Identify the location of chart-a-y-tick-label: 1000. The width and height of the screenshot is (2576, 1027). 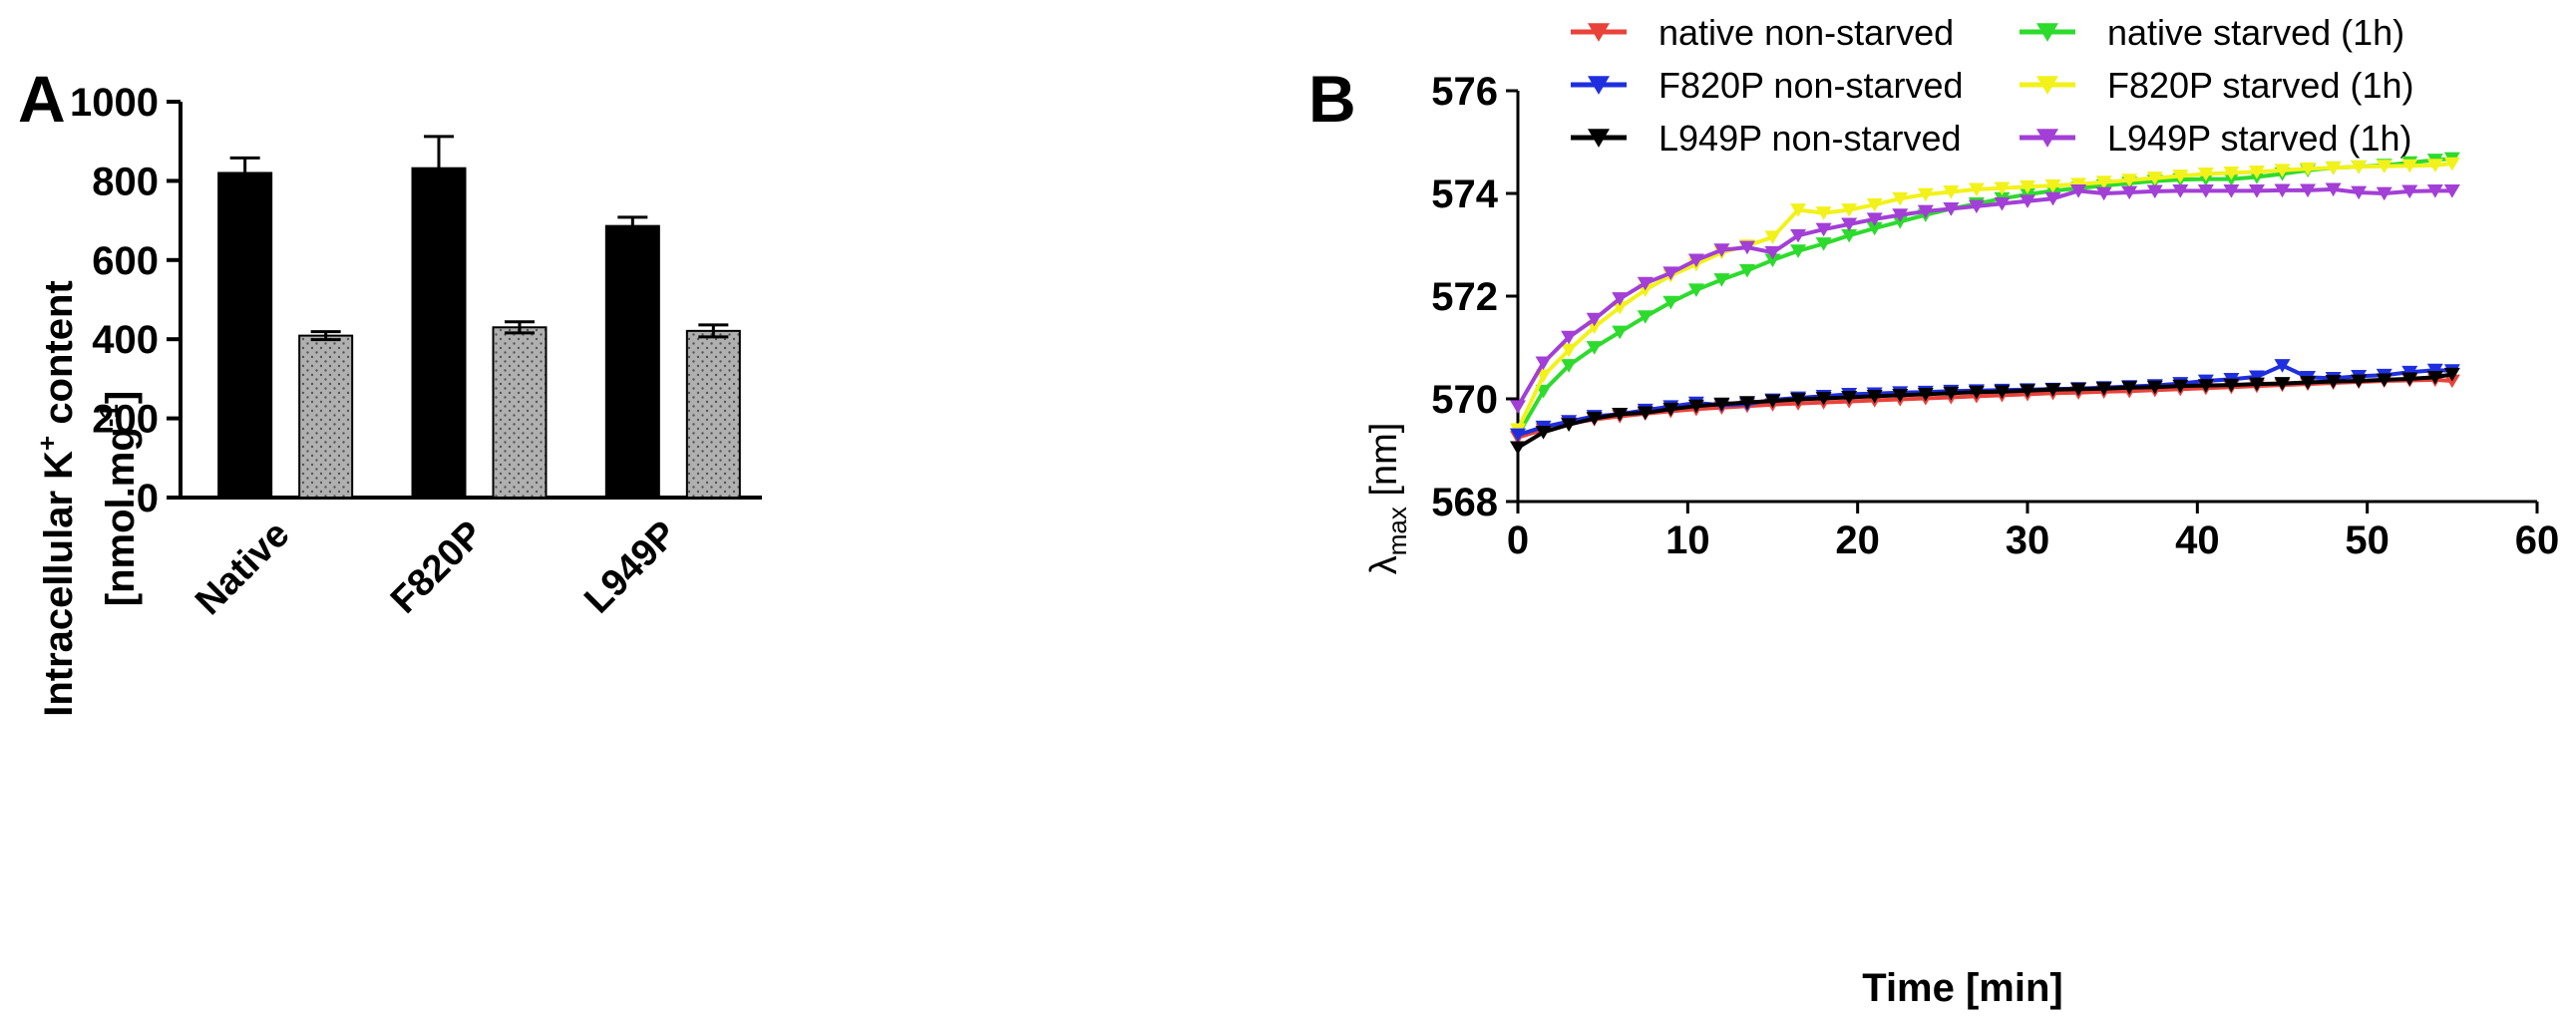
(114, 103).